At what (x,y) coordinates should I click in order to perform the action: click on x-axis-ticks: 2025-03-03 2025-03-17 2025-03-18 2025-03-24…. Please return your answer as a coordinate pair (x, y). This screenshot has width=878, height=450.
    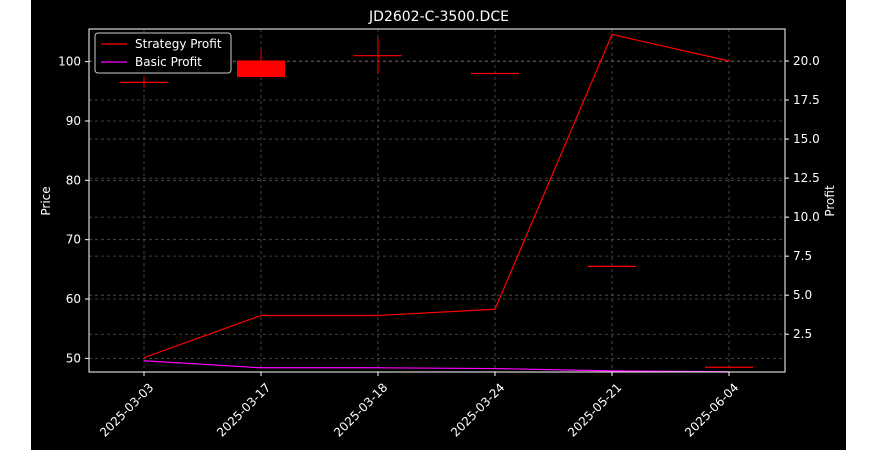
    Looking at the image, I should click on (419, 406).